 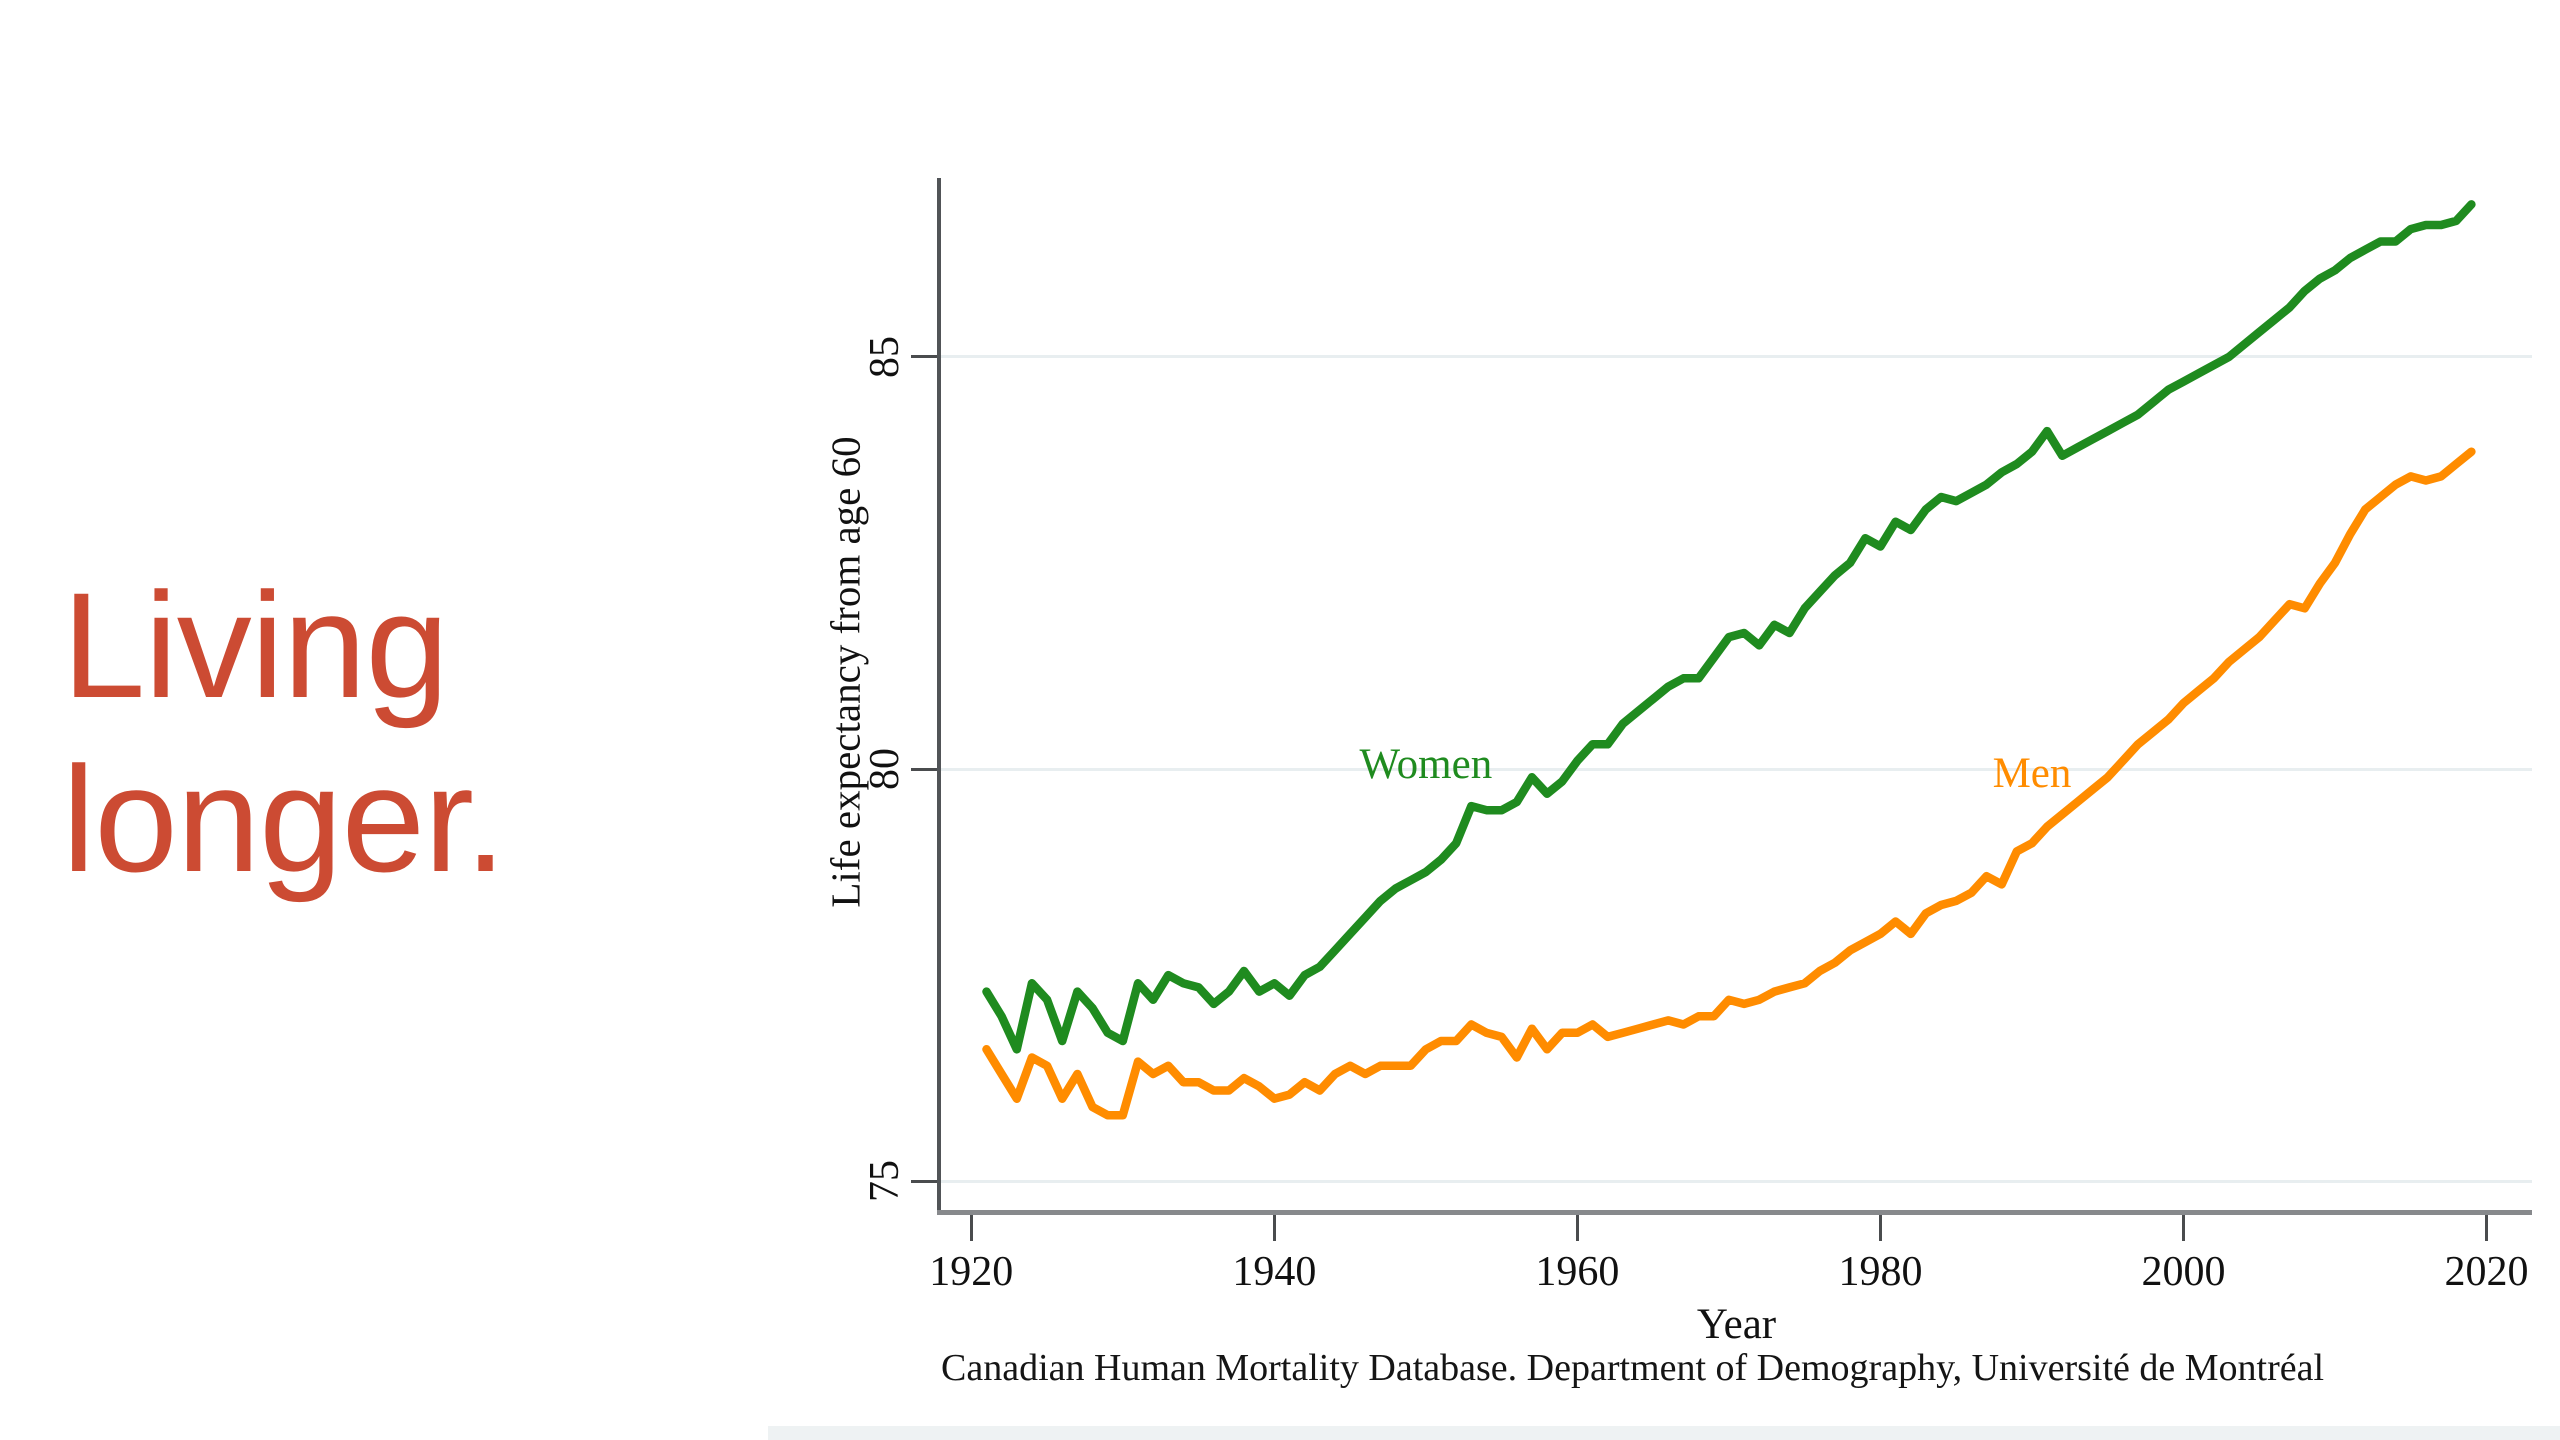 What do you see at coordinates (2032, 773) in the screenshot?
I see `series-label-text: Men` at bounding box center [2032, 773].